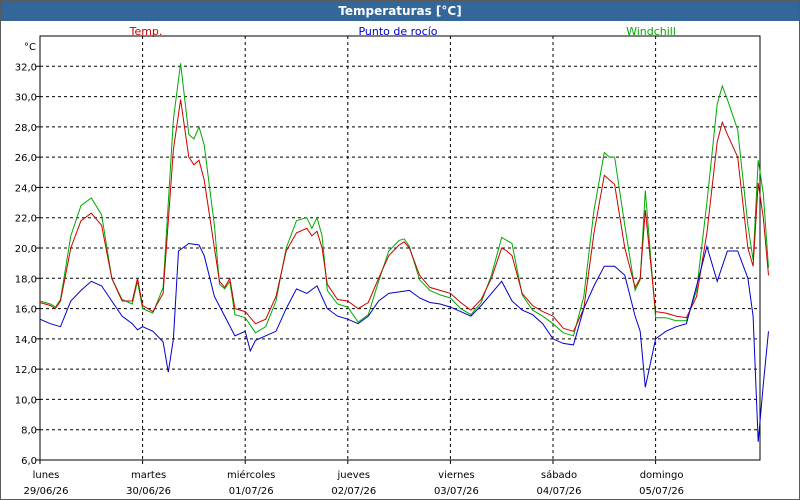 The height and width of the screenshot is (500, 800). Describe the element at coordinates (26, 98) in the screenshot. I see `y-tick-label: 30,0` at that location.